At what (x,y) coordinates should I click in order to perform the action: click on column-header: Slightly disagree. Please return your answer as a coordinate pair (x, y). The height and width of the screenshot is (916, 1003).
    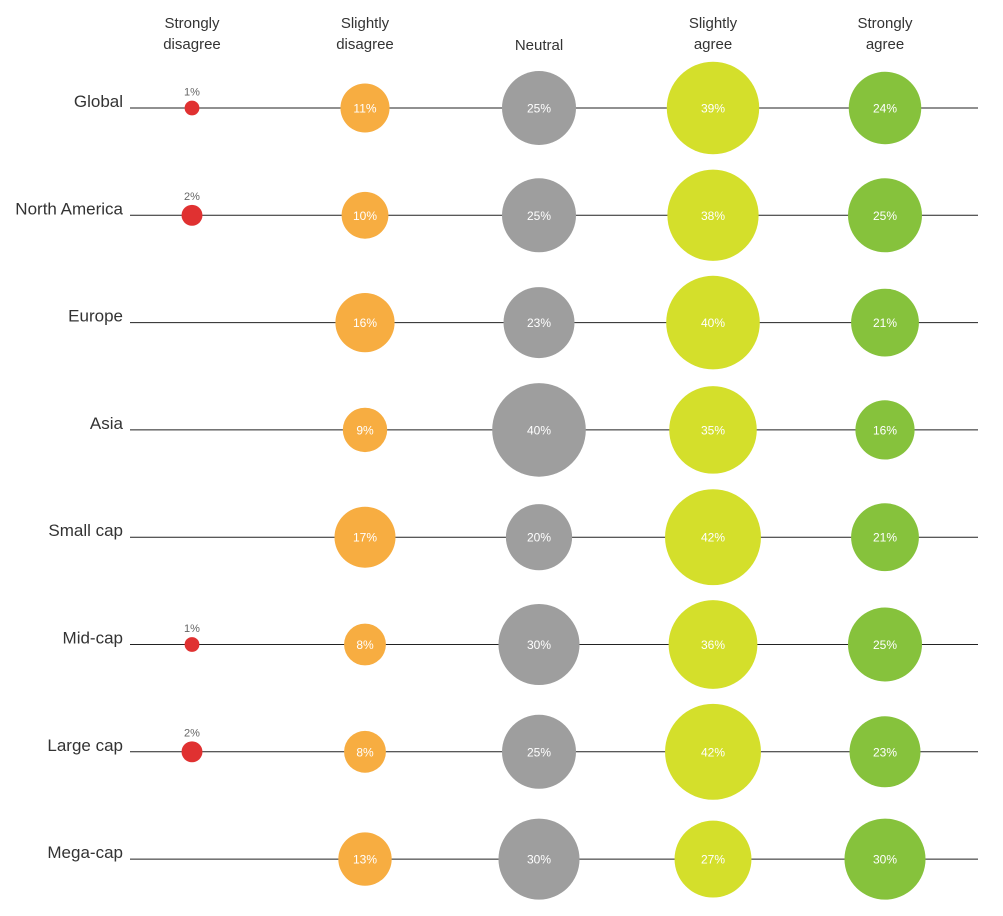
    Looking at the image, I should click on (365, 34).